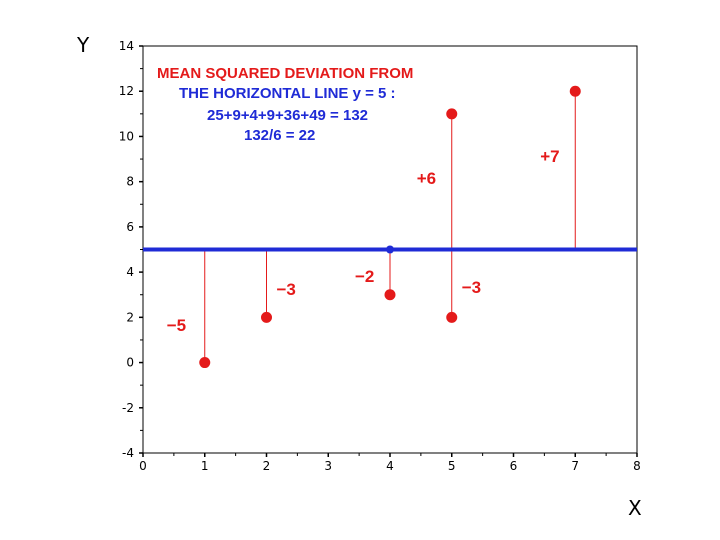 The height and width of the screenshot is (540, 720). Describe the element at coordinates (143, 466) in the screenshot. I see `x-tick-label: 0` at that location.